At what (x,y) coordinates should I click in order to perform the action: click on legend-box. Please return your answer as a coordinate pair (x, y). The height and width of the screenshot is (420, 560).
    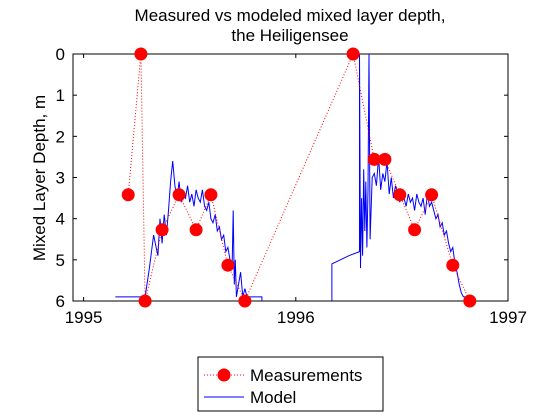
    Looking at the image, I should click on (290, 384).